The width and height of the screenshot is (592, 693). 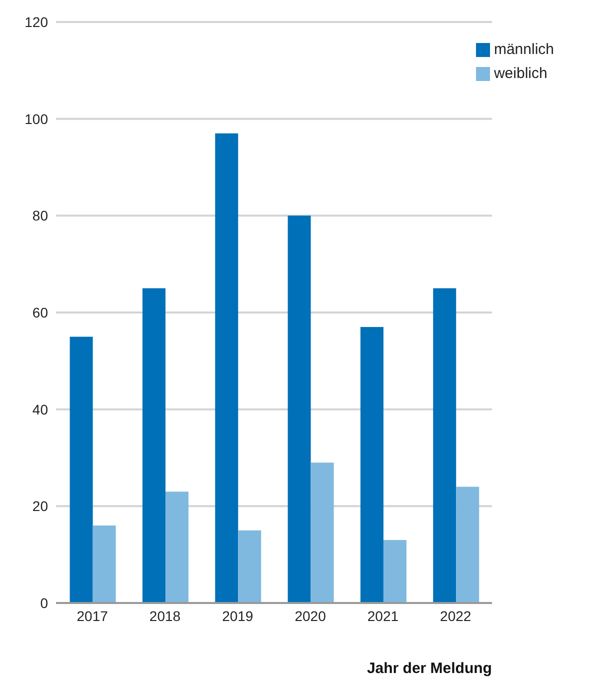 I want to click on legend-label: weiblich, so click(x=521, y=73).